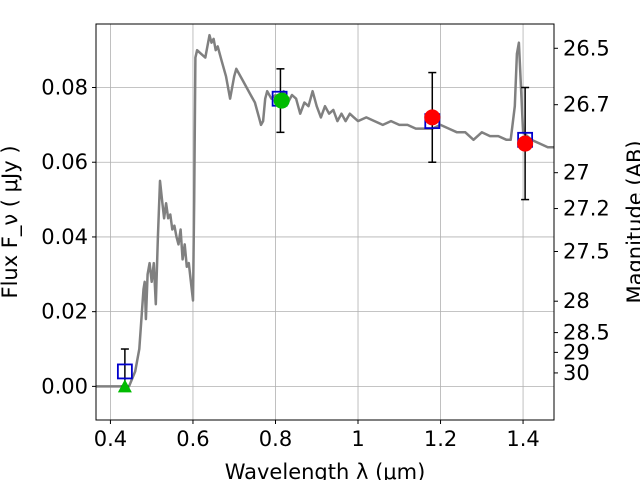  What do you see at coordinates (440, 439) in the screenshot?
I see `x-tick-label: 1.2` at bounding box center [440, 439].